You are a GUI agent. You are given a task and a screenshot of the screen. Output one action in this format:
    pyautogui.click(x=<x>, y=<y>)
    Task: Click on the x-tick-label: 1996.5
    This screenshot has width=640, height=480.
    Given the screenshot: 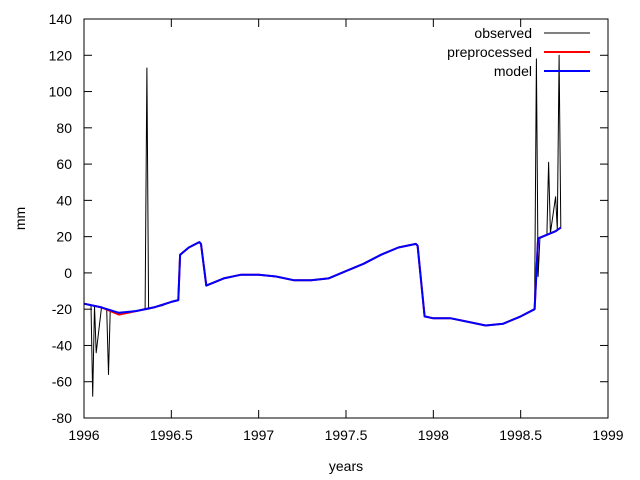 What is the action you would take?
    pyautogui.click(x=171, y=435)
    